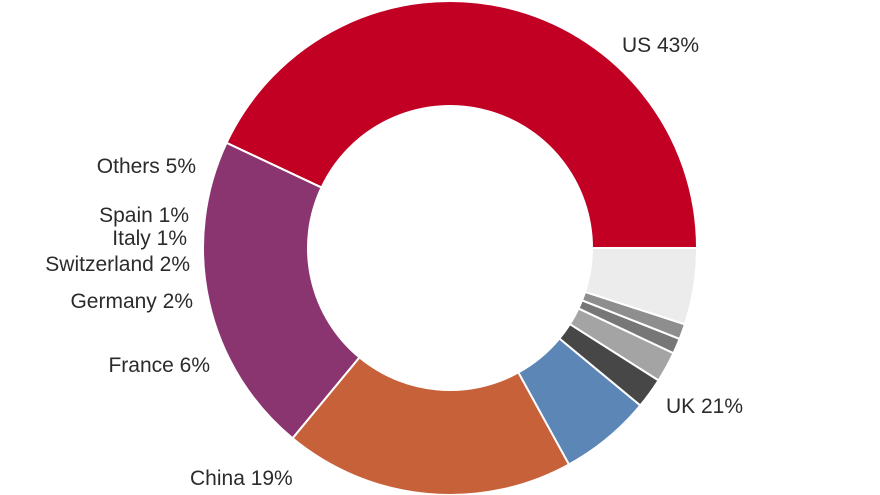 The width and height of the screenshot is (880, 495). I want to click on label-italy: Italy 1%, so click(149, 238).